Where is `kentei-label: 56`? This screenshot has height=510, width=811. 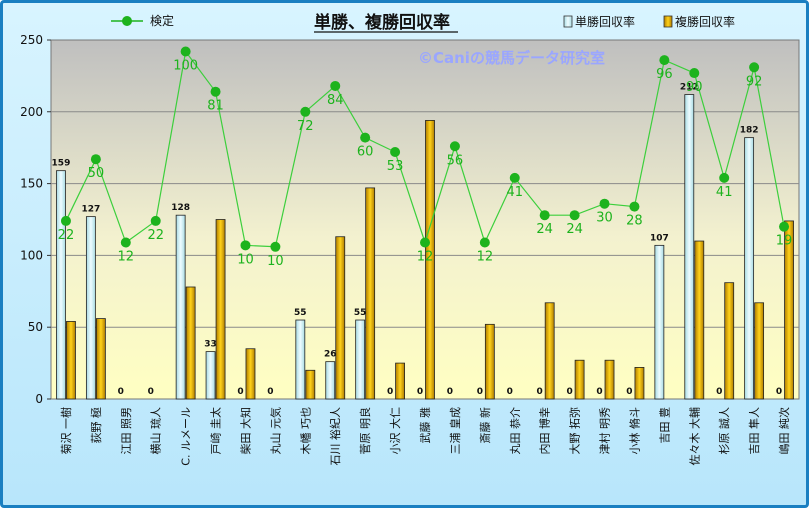 kentei-label: 56 is located at coordinates (455, 160).